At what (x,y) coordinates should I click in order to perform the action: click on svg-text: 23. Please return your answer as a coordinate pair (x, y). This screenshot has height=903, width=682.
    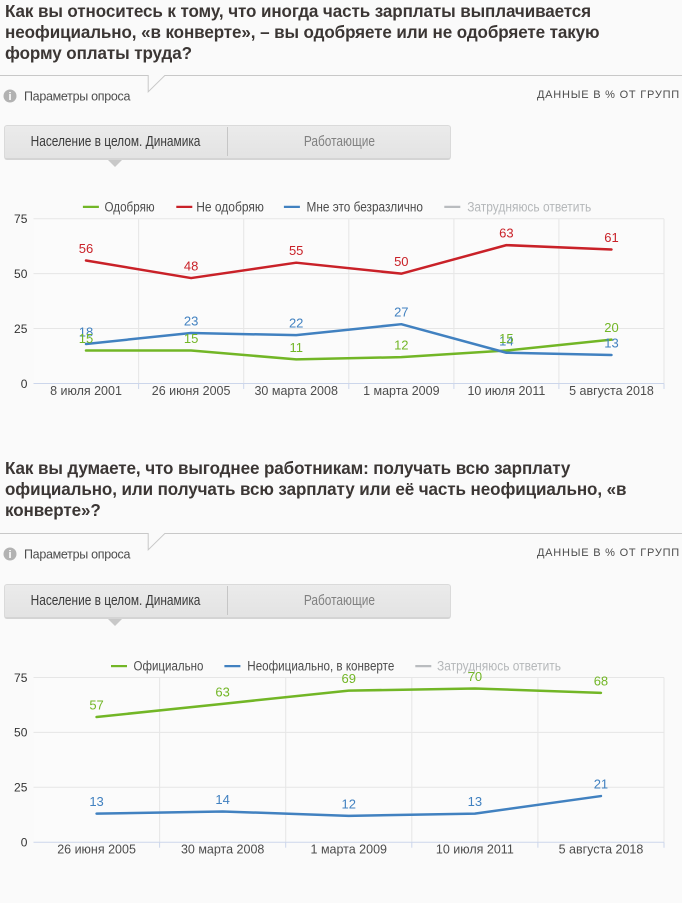
    Looking at the image, I should click on (191, 320).